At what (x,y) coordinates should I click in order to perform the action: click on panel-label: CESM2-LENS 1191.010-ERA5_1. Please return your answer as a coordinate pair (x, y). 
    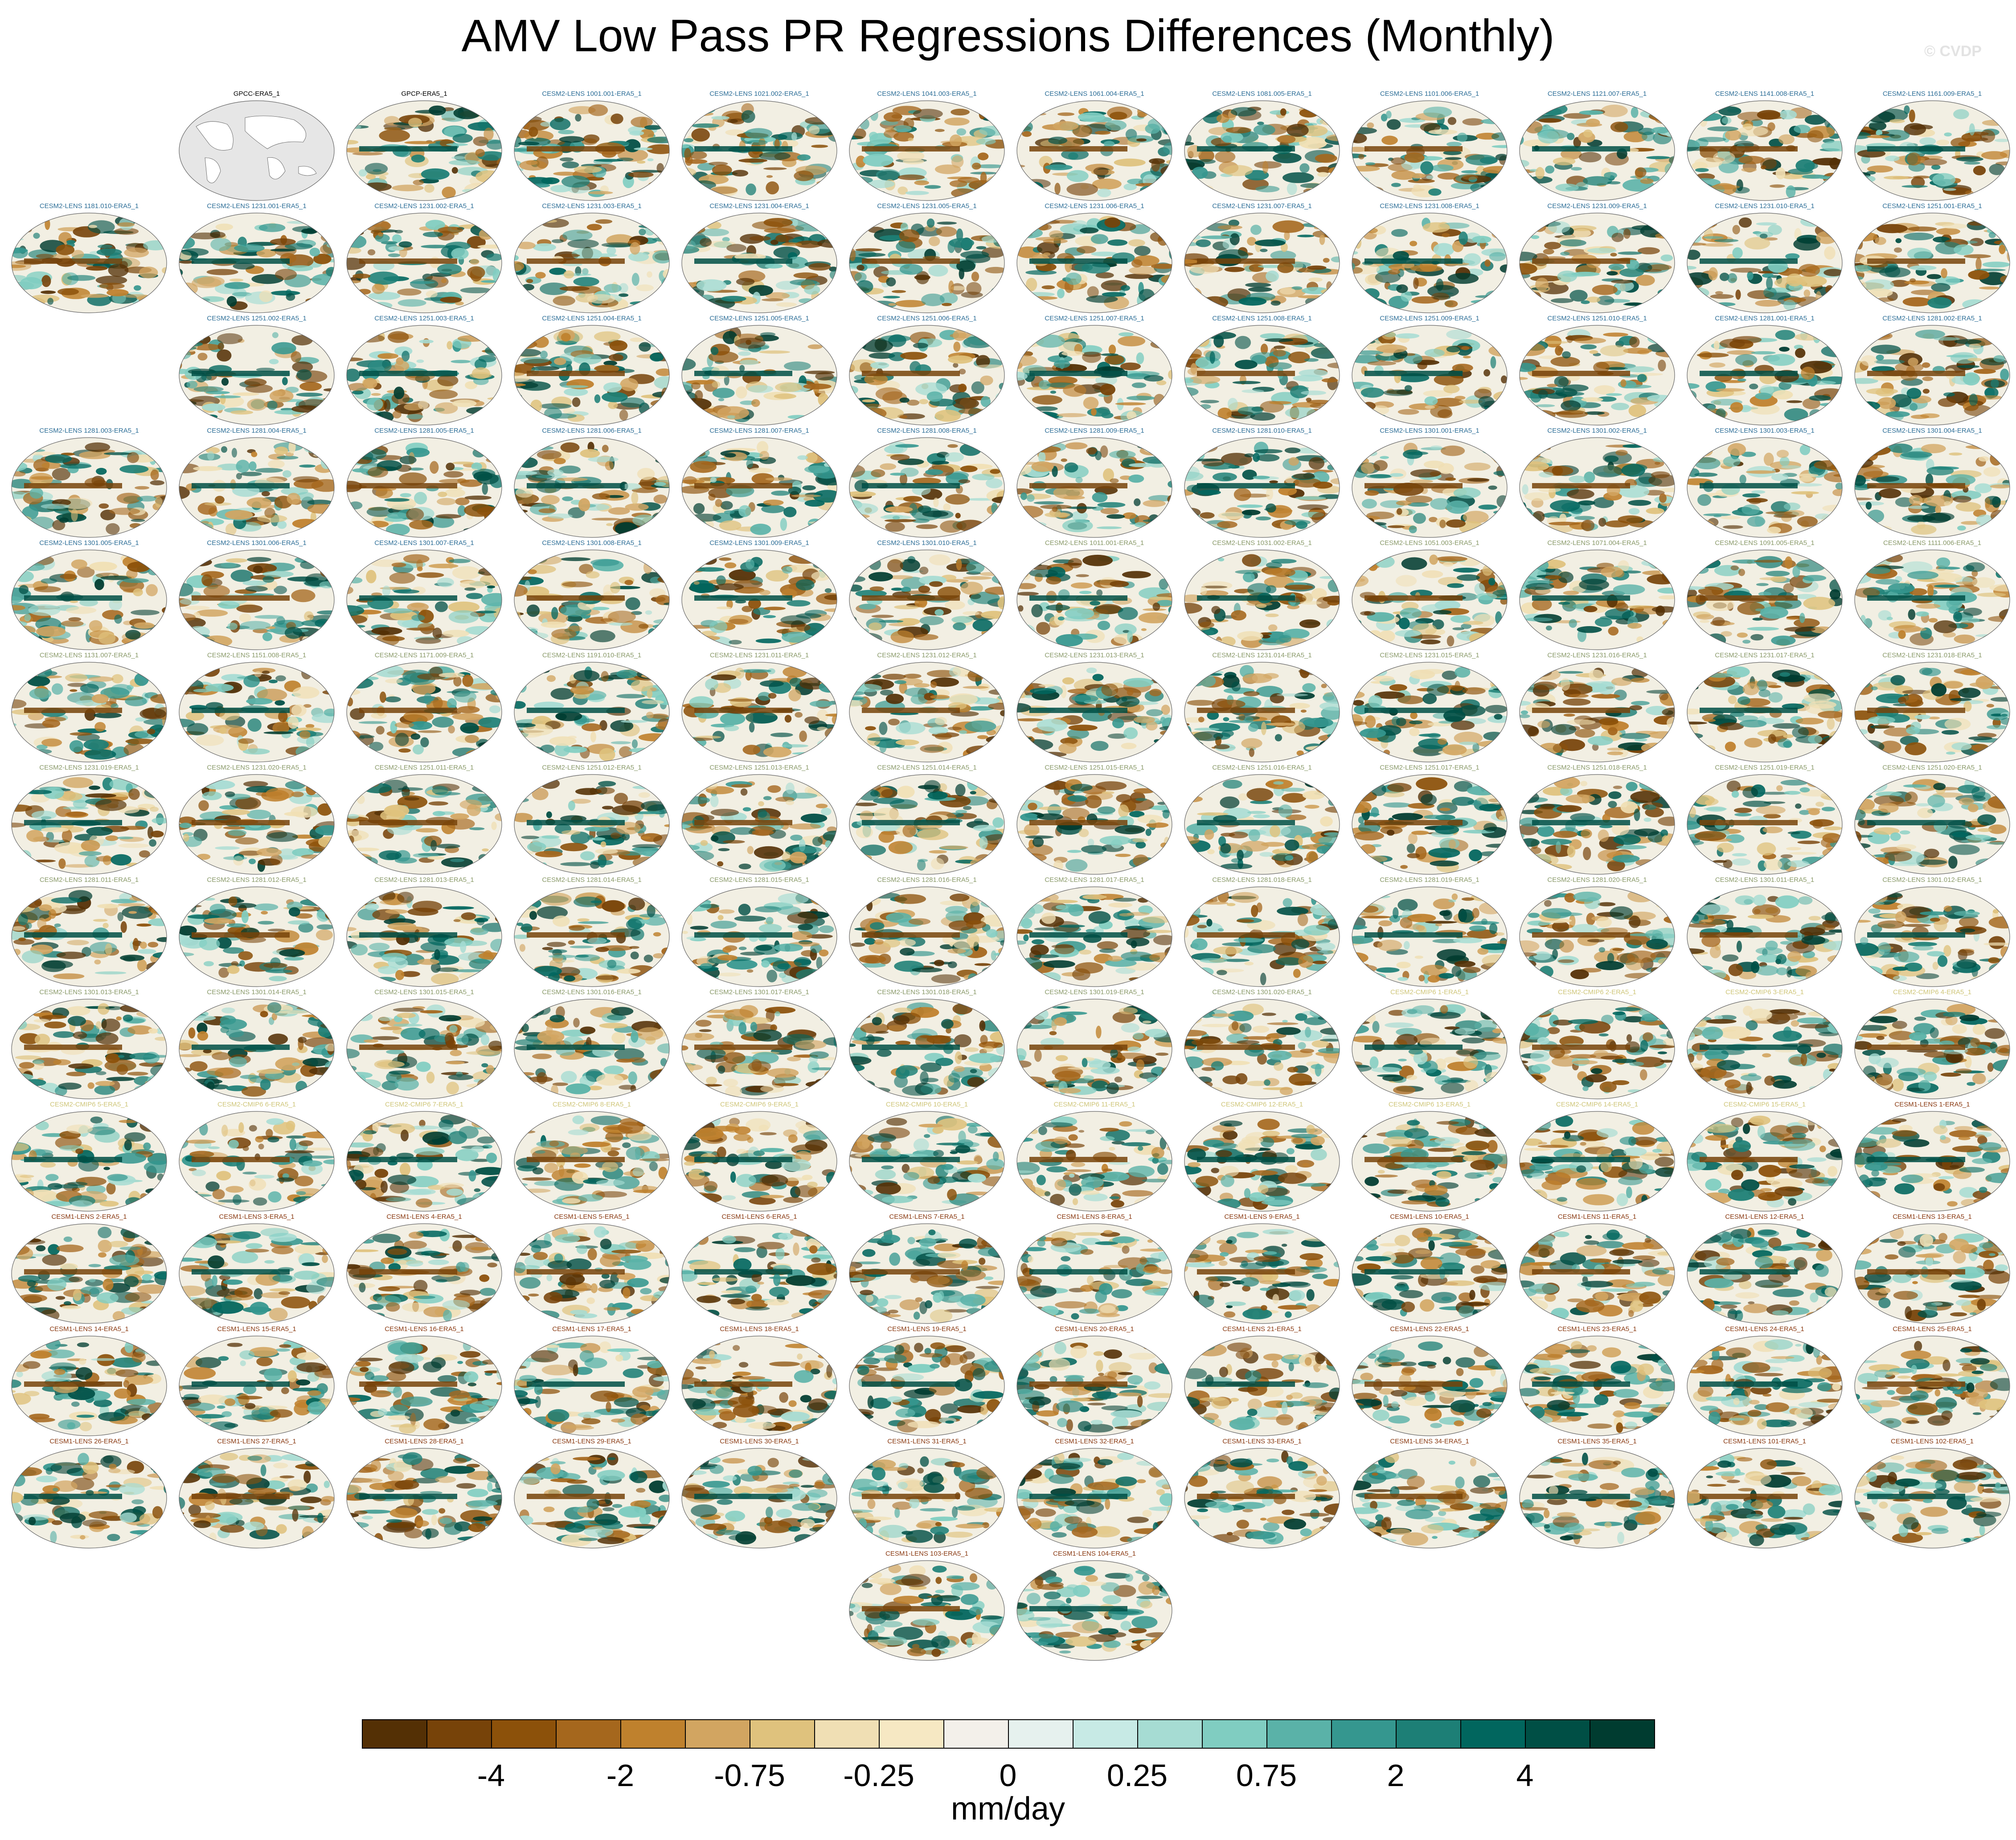
    Looking at the image, I should click on (592, 655).